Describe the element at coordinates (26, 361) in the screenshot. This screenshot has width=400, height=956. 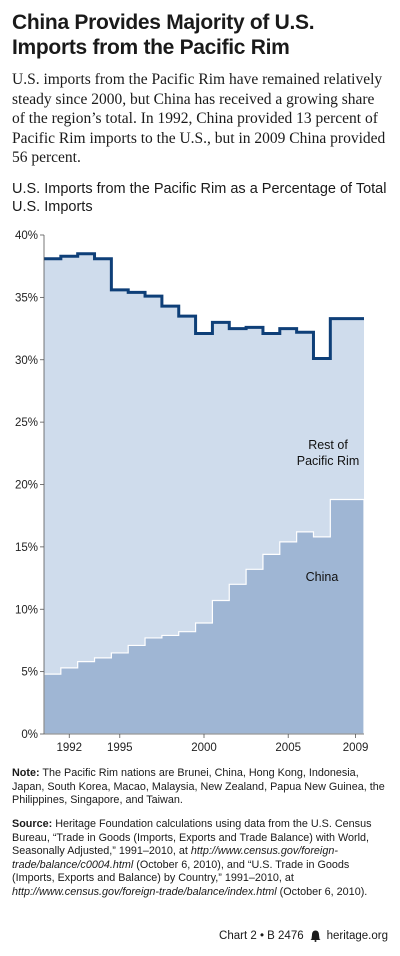
I see `y-tick-label: 30%` at that location.